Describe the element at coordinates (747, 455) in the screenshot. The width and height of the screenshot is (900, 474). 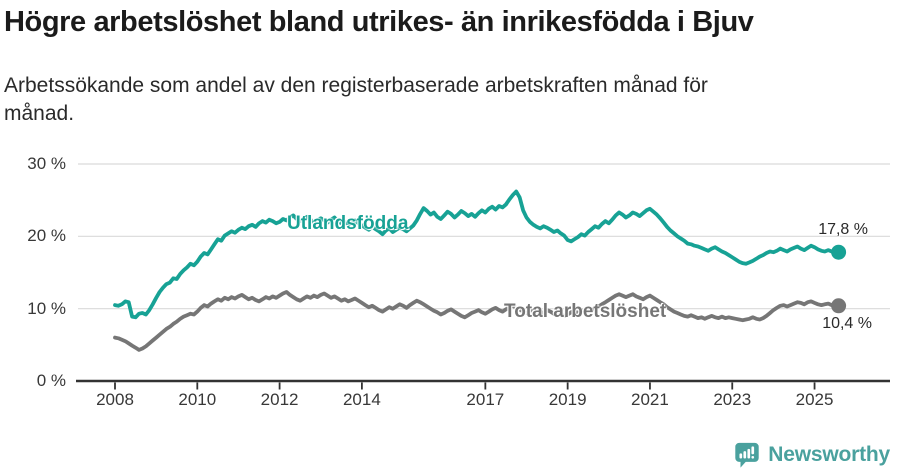
I see `newsworthy-speech-bubble-icon` at that location.